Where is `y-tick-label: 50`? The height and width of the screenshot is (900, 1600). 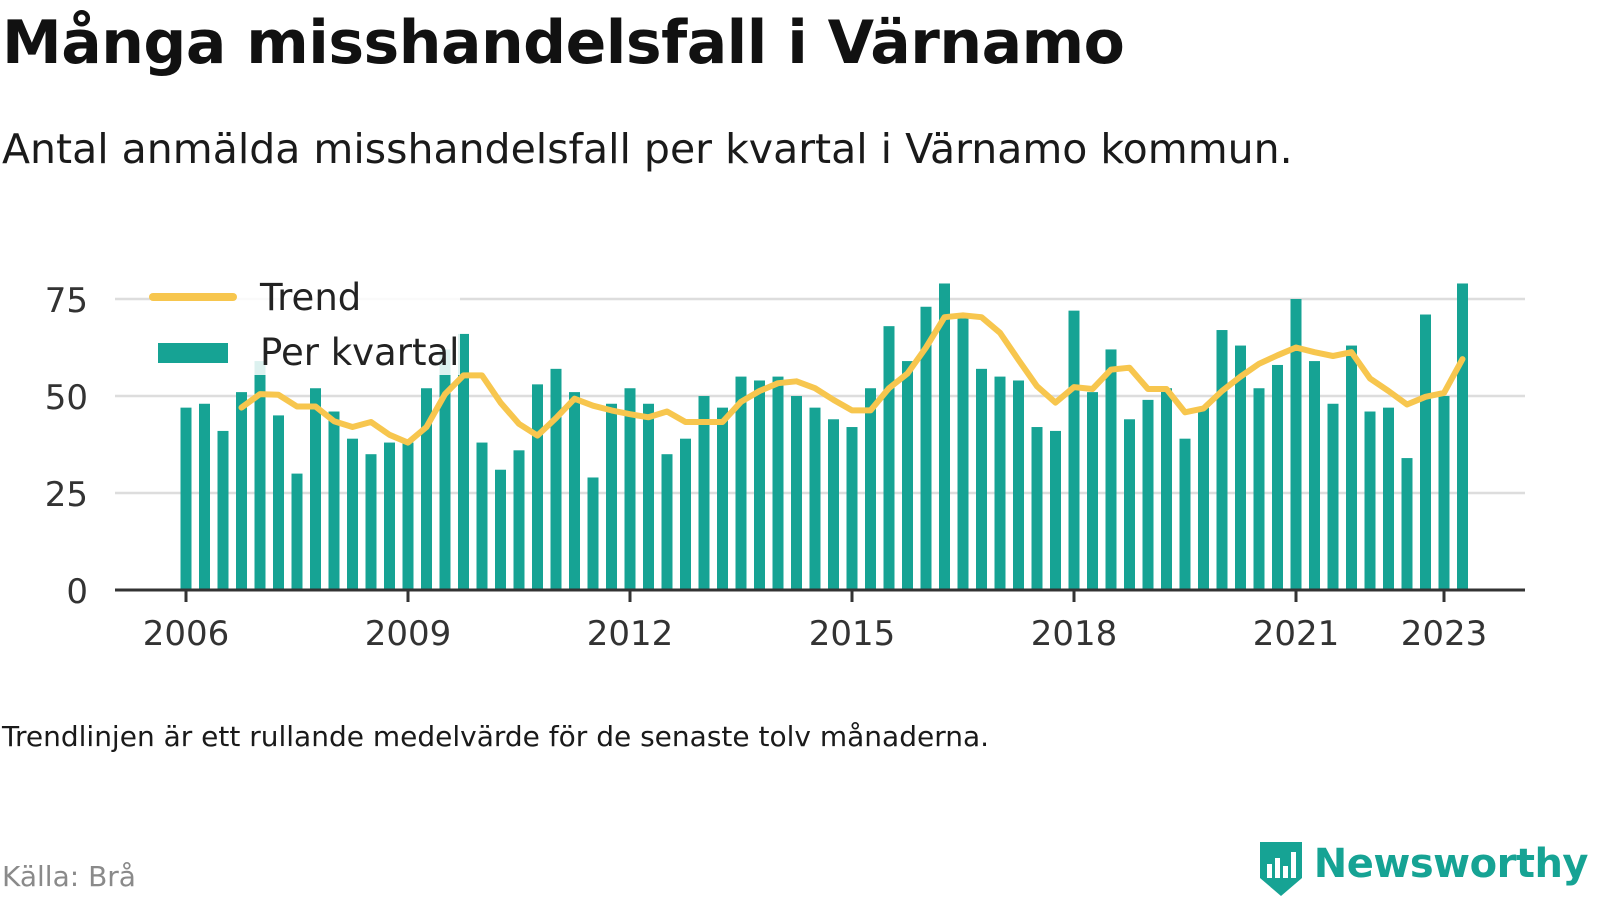 y-tick-label: 50 is located at coordinates (66, 398).